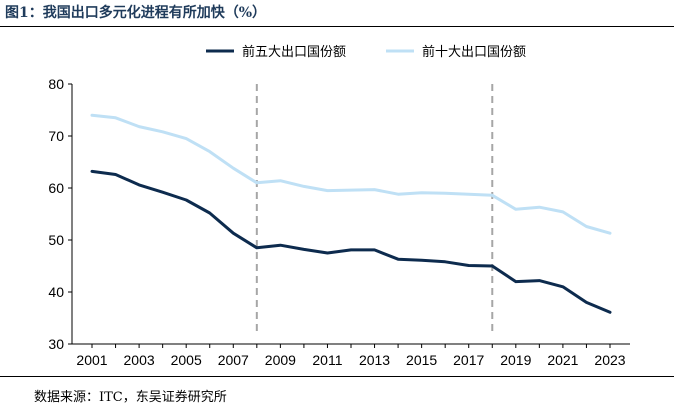  I want to click on x-tick-label: 2005, so click(186, 360).